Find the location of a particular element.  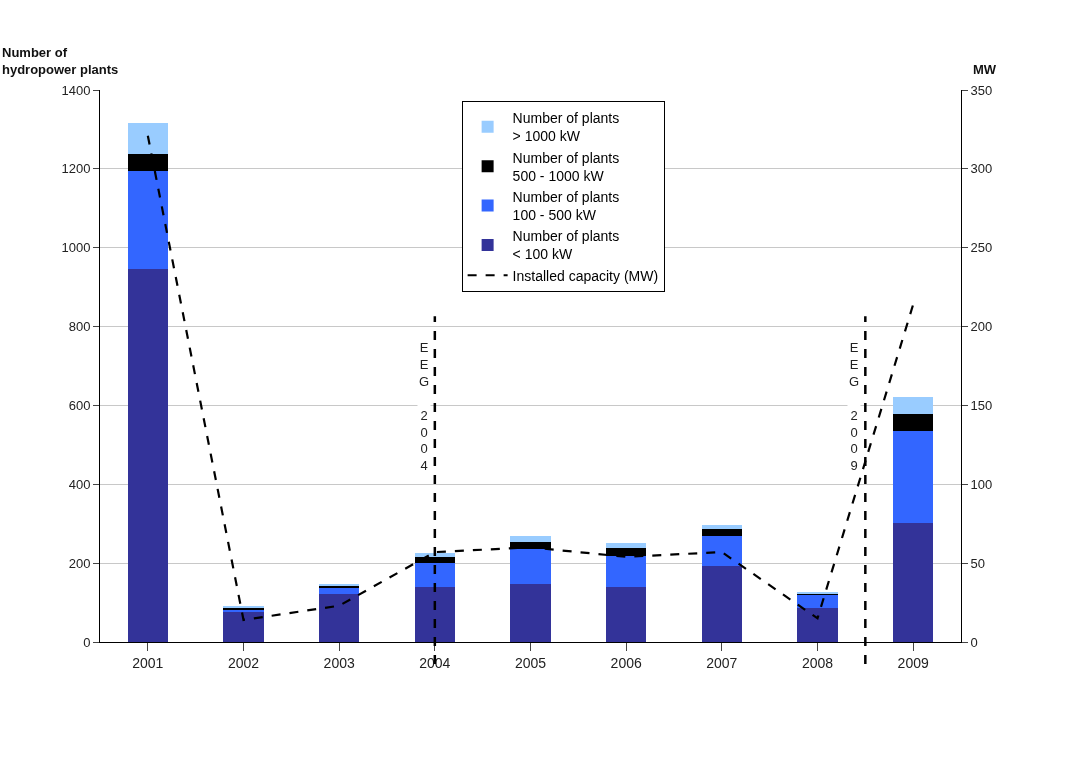

x-tick-label: 2005 is located at coordinates (530, 662).